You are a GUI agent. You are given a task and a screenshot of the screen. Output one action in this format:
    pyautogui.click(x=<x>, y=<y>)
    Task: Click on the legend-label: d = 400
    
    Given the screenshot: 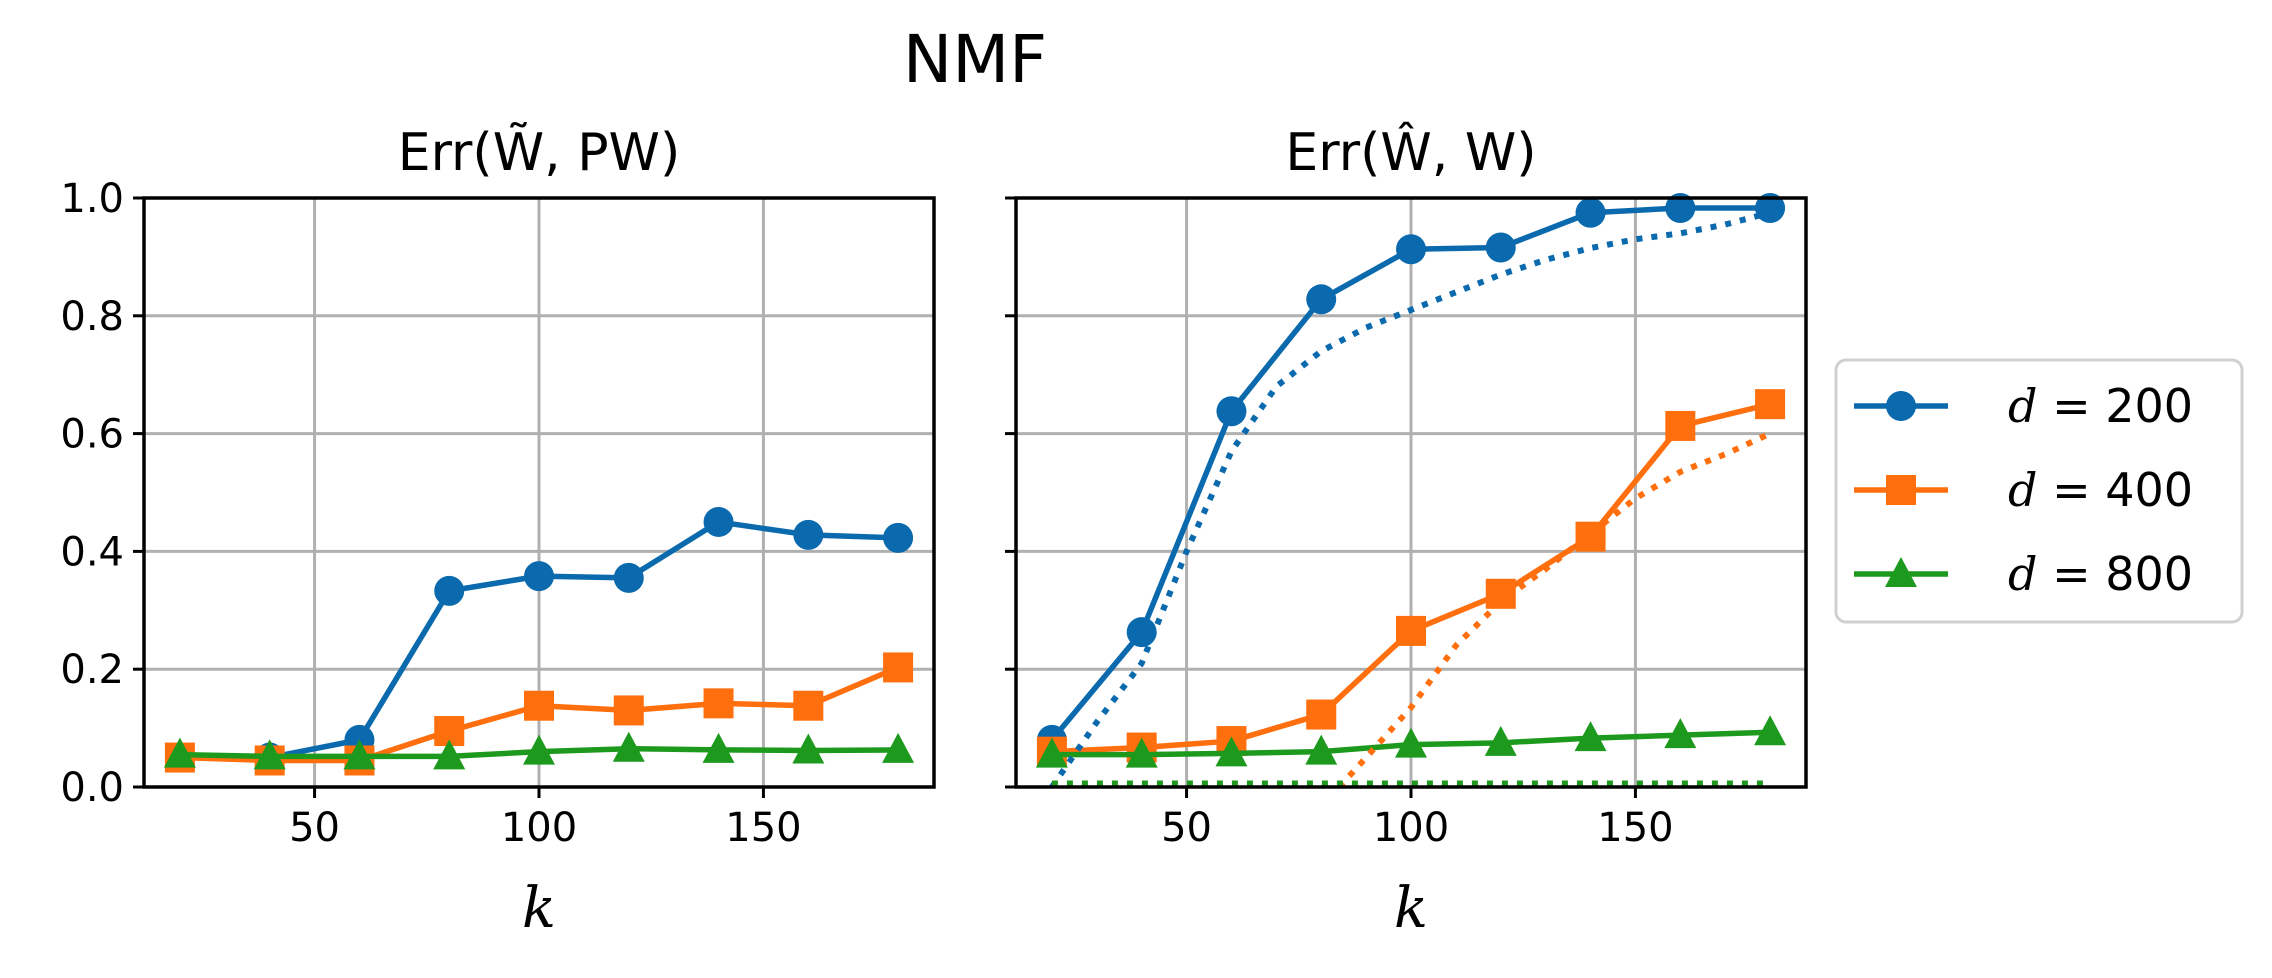 What is the action you would take?
    pyautogui.click(x=2100, y=490)
    